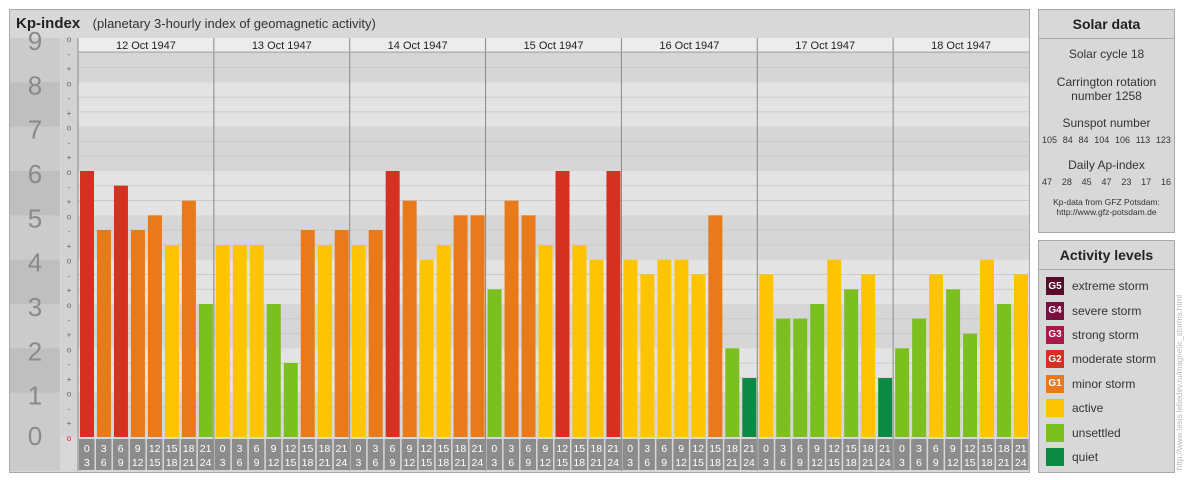 The image size is (1184, 480). What do you see at coordinates (1106, 54) in the screenshot?
I see `solar-cycle: Solar cycle 18` at bounding box center [1106, 54].